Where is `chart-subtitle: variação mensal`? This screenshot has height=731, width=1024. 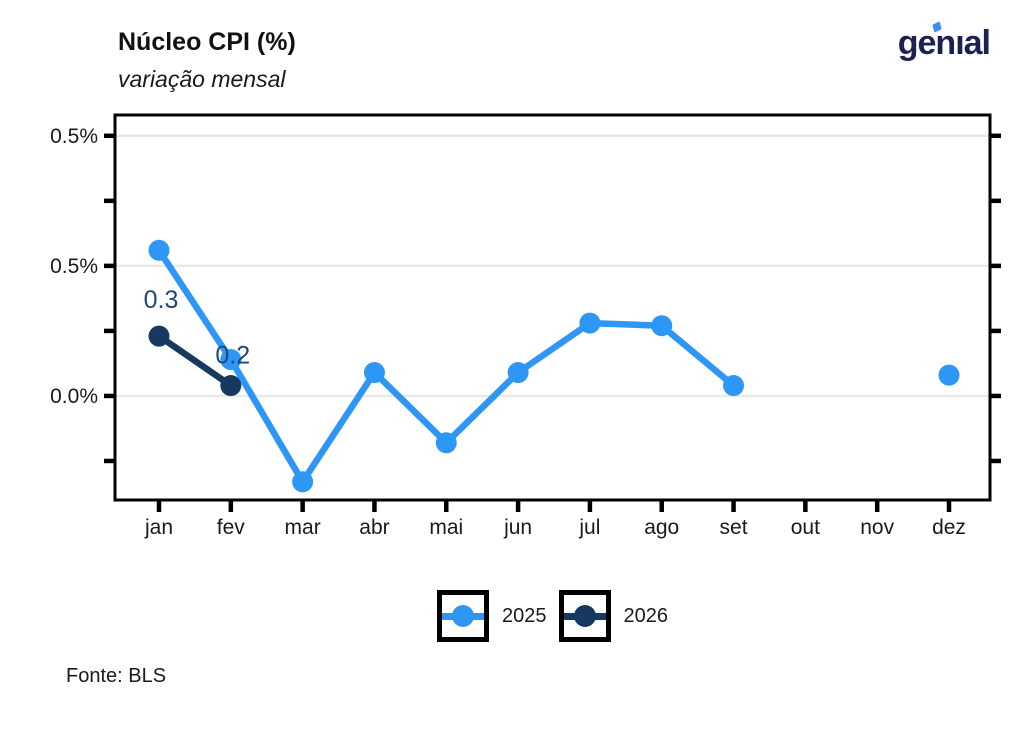
chart-subtitle: variação mensal is located at coordinates (202, 79).